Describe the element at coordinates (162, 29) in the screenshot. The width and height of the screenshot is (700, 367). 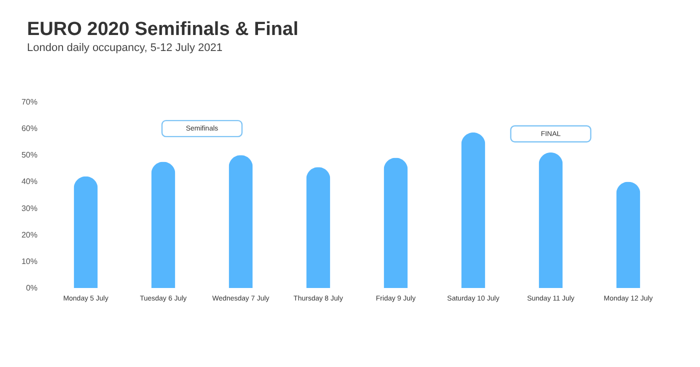
I see `chart-title: EURO 2020 Semifinals & Final` at that location.